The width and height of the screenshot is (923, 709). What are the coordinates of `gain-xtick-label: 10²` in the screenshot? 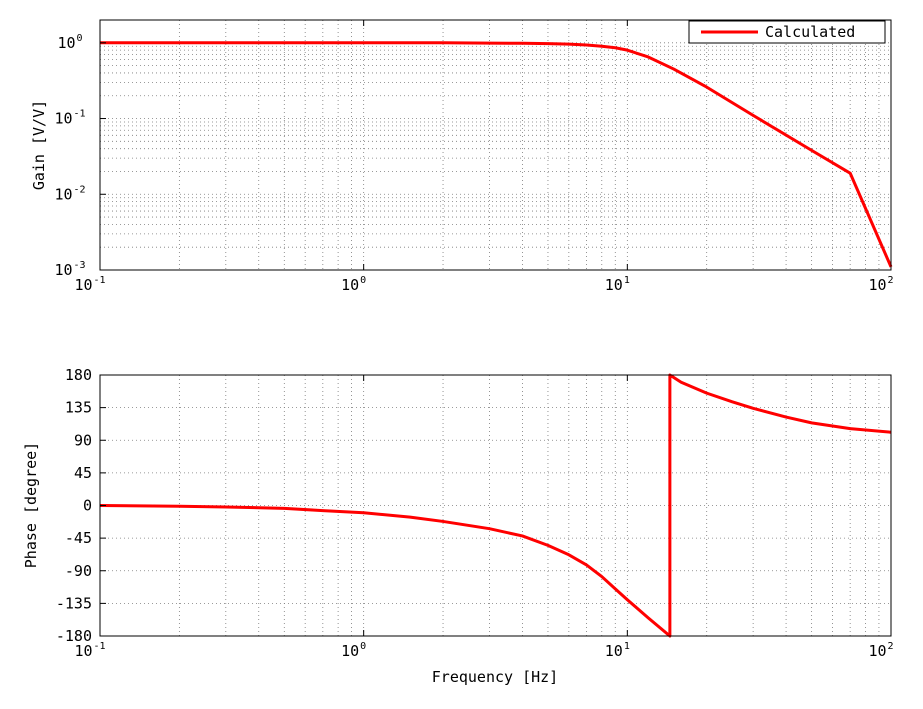 It's located at (880, 284).